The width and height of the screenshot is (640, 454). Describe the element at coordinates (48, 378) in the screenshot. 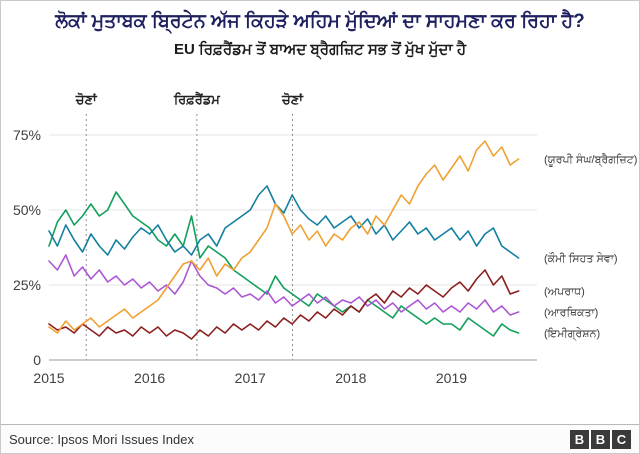

I see `xtick-label: 2015` at that location.